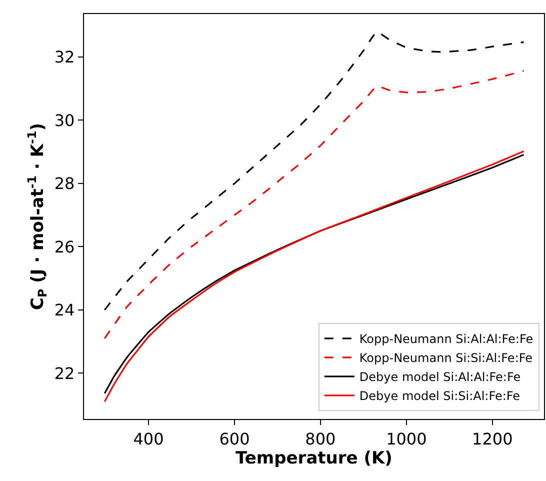 The width and height of the screenshot is (546, 481). I want to click on y-tick-label: 28, so click(64, 184).